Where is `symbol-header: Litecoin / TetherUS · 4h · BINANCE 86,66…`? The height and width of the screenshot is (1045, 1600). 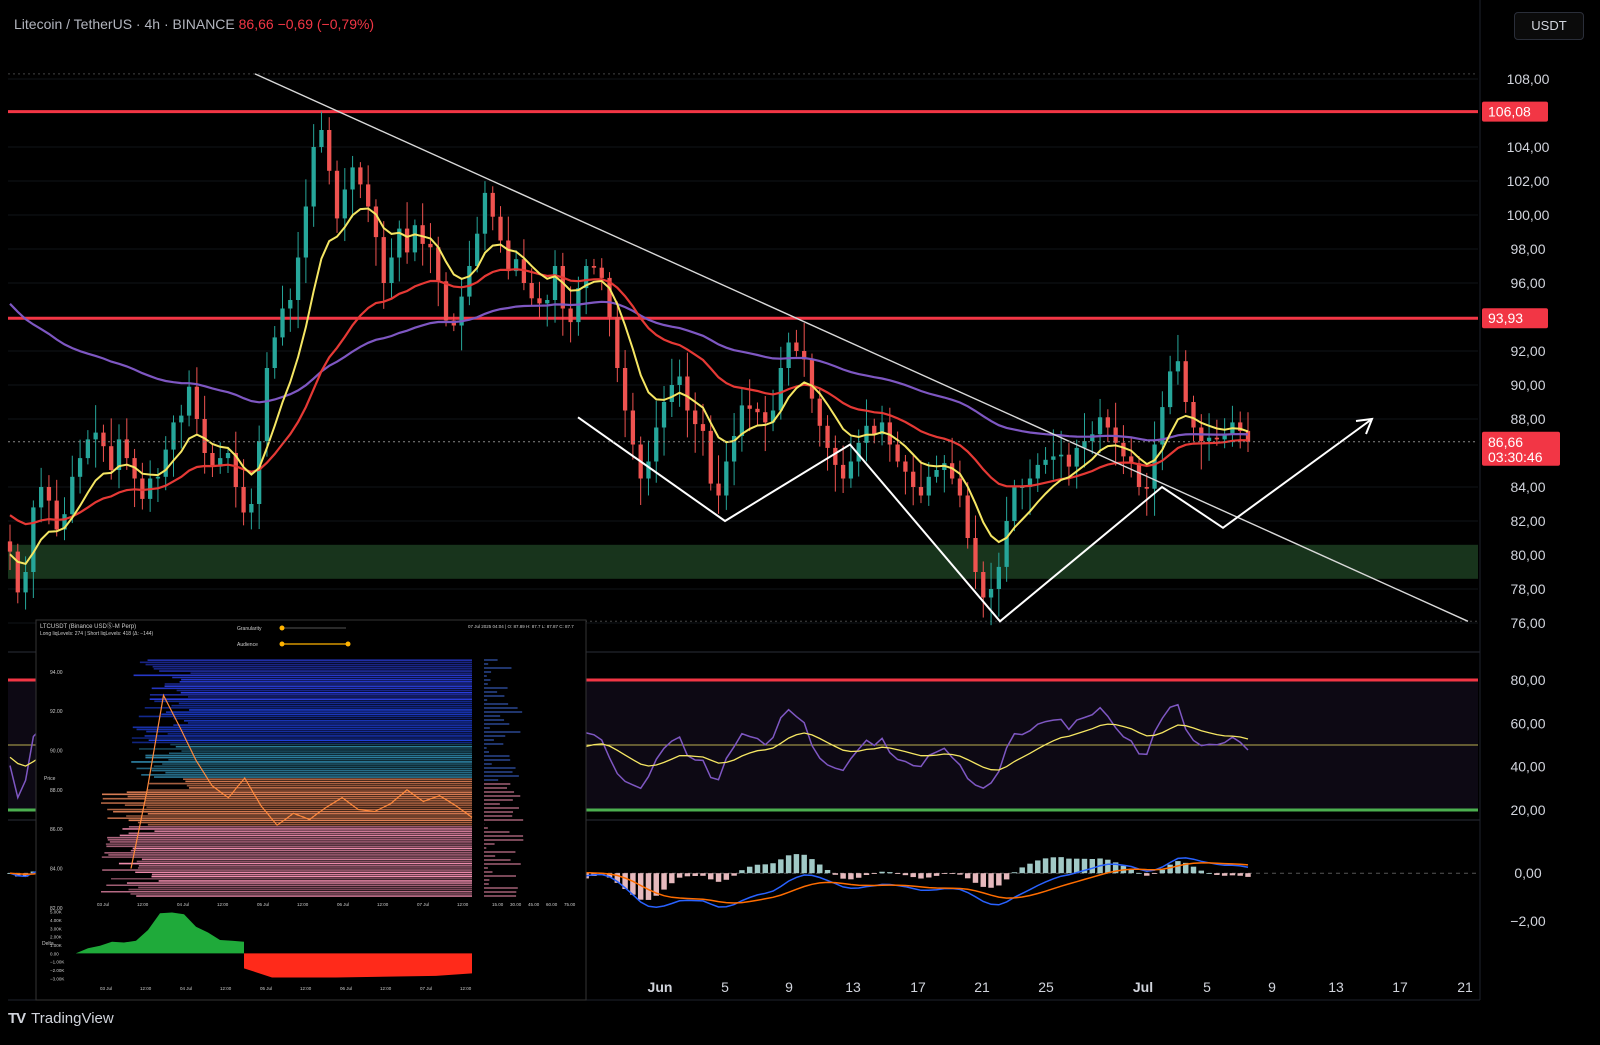 symbol-header: Litecoin / TetherUS · 4h · BINANCE 86,66… is located at coordinates (194, 24).